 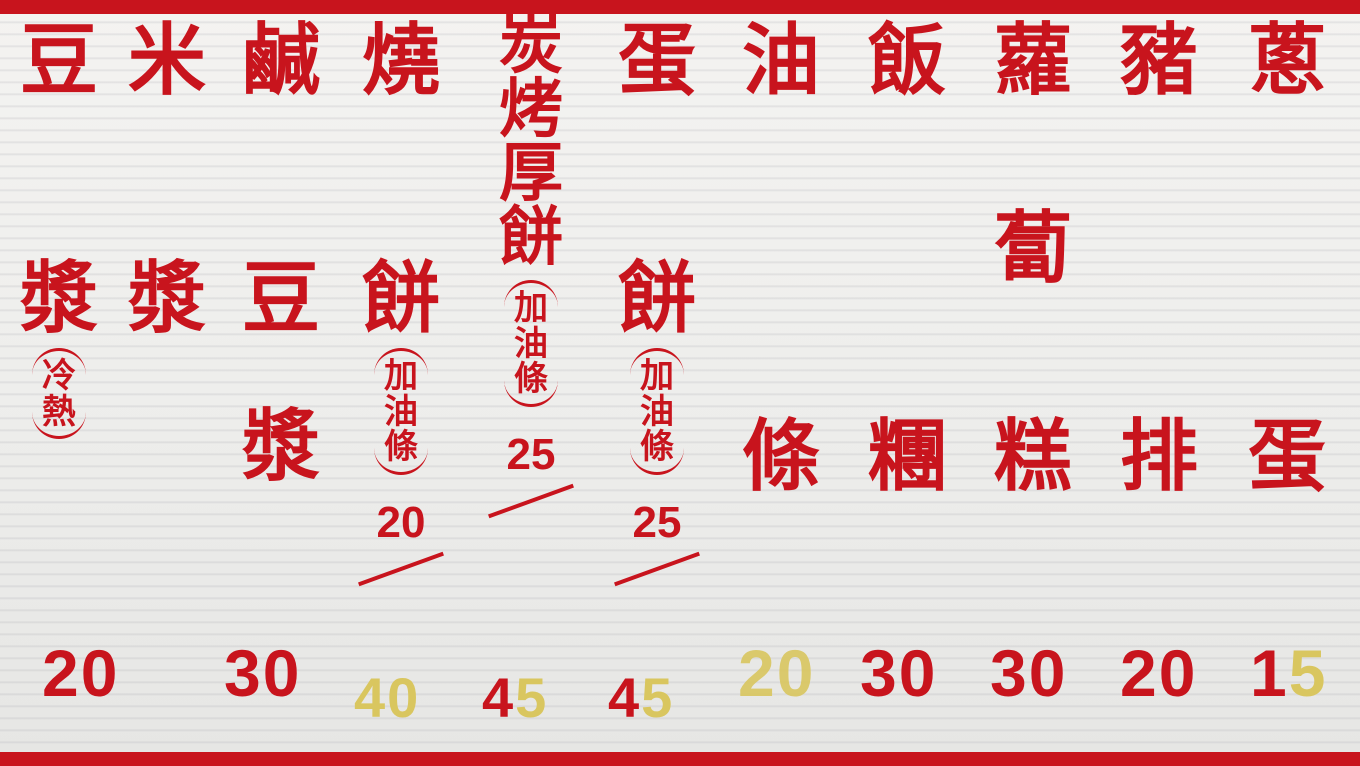 I want to click on price-egg-pancake-with-youtiao: 45, so click(x=641, y=698).